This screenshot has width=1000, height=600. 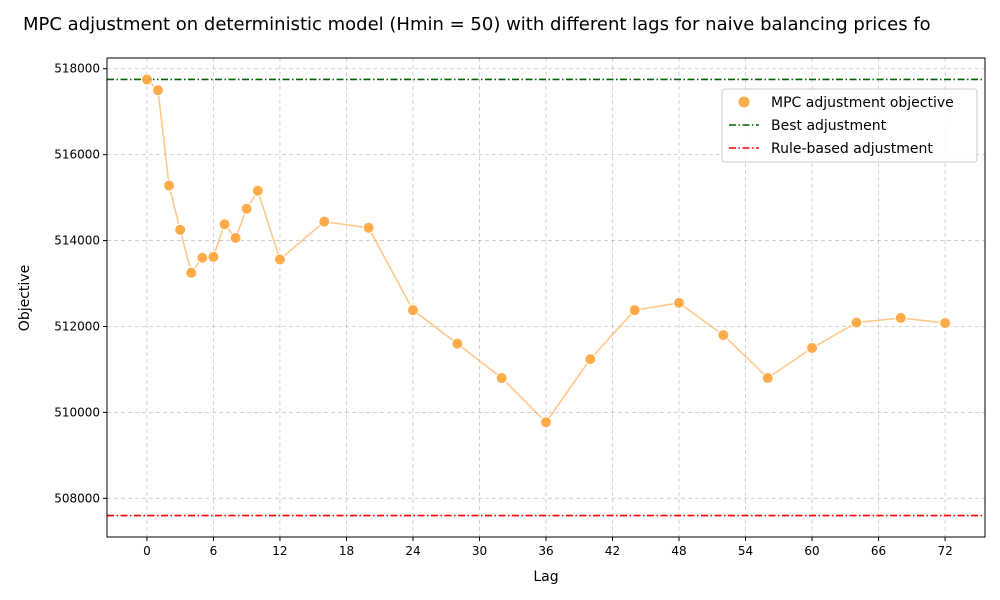 What do you see at coordinates (811, 551) in the screenshot?
I see `x-tick-label: 60` at bounding box center [811, 551].